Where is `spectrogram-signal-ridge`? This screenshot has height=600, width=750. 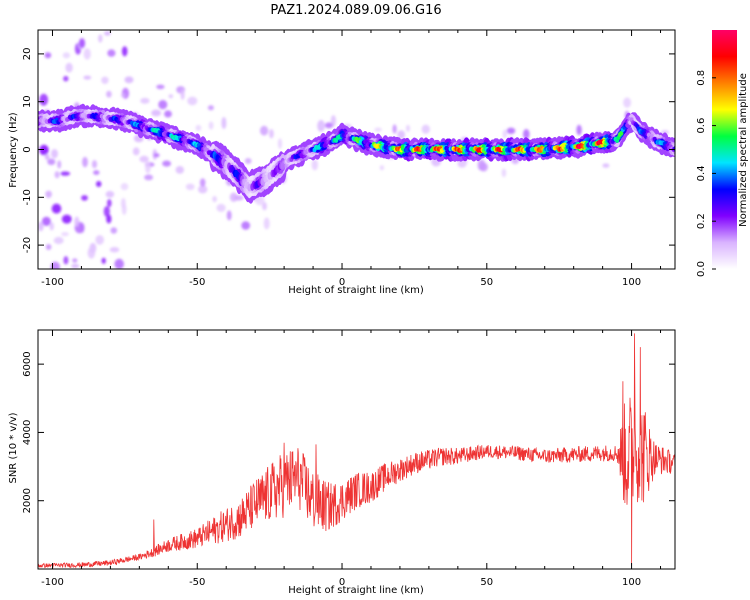
spectrogram-signal-ridge is located at coordinates (356, 153).